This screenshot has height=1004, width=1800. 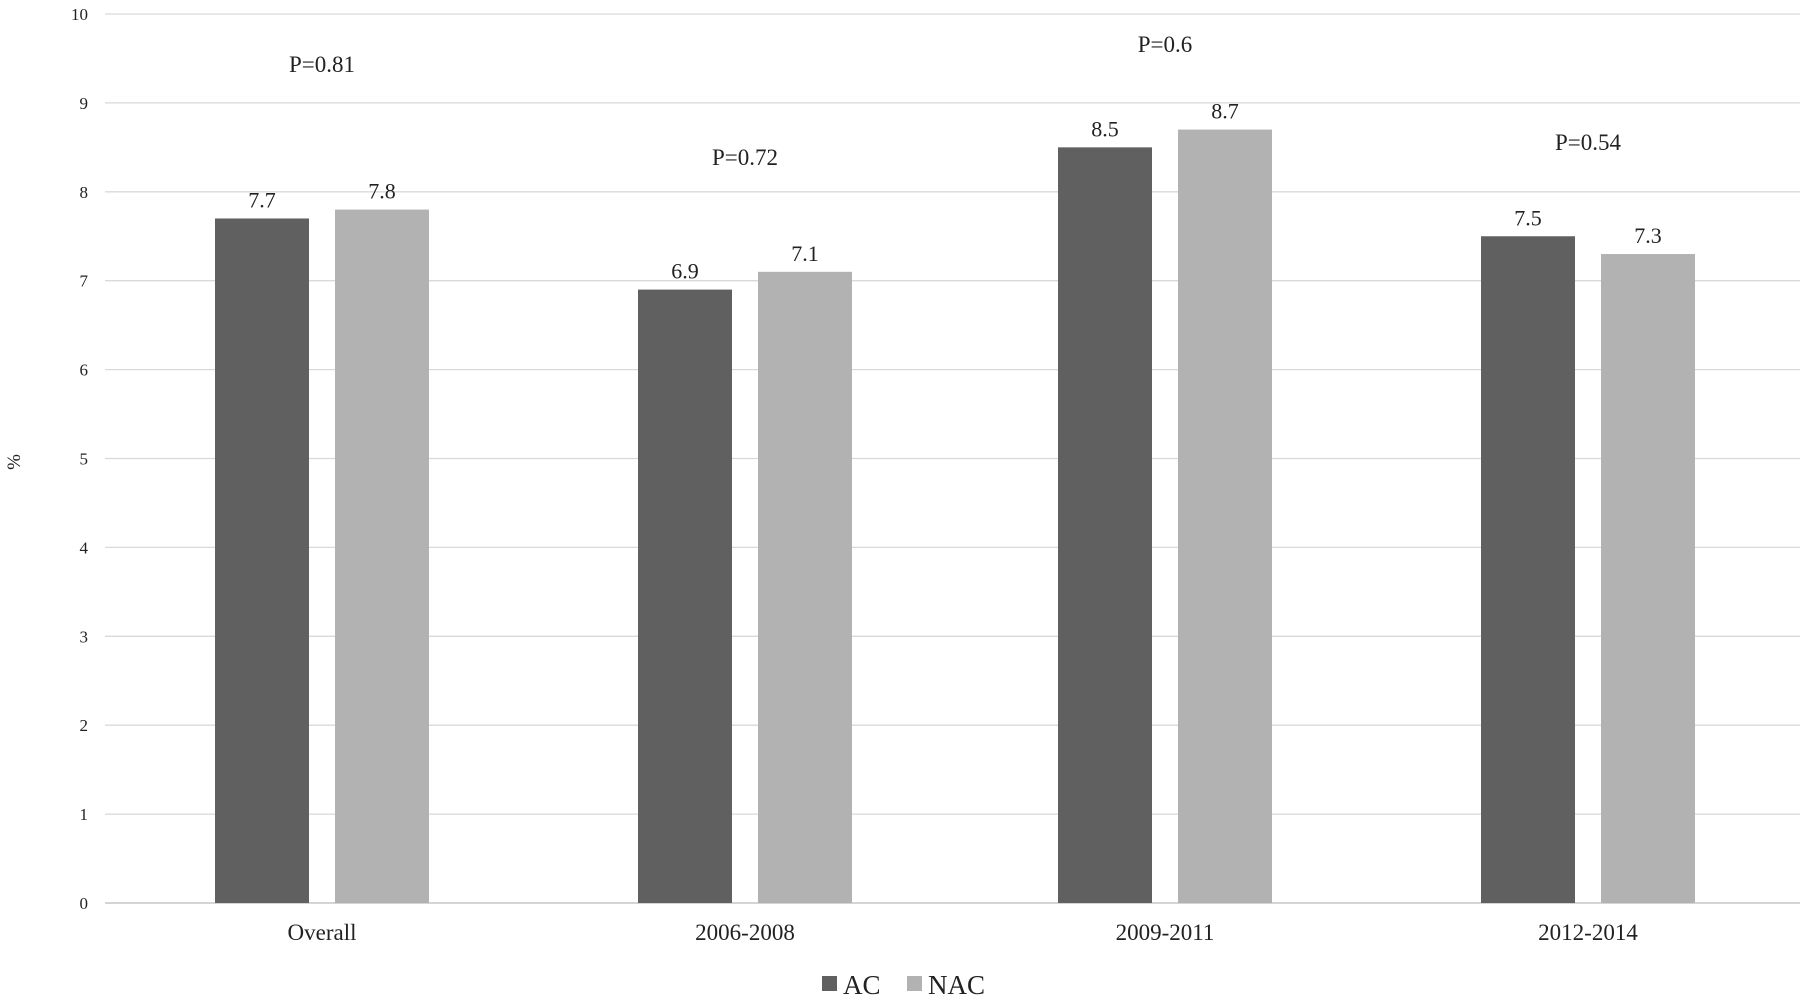 I want to click on y-tick-label: 9, so click(x=84, y=103).